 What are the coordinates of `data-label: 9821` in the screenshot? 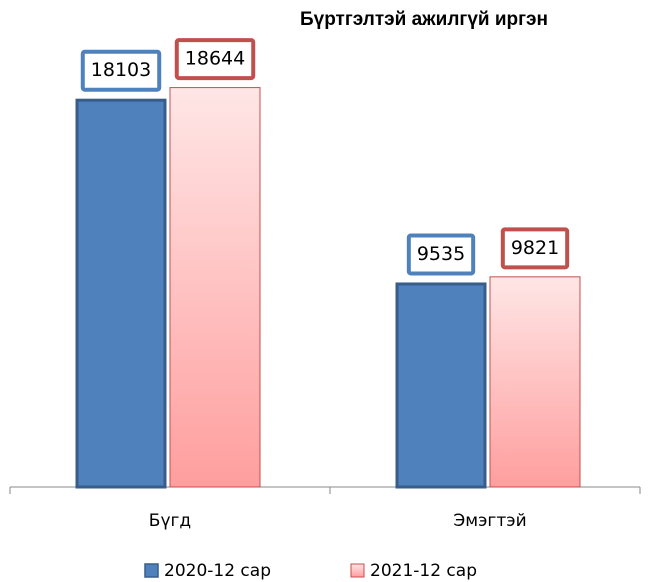 It's located at (535, 248).